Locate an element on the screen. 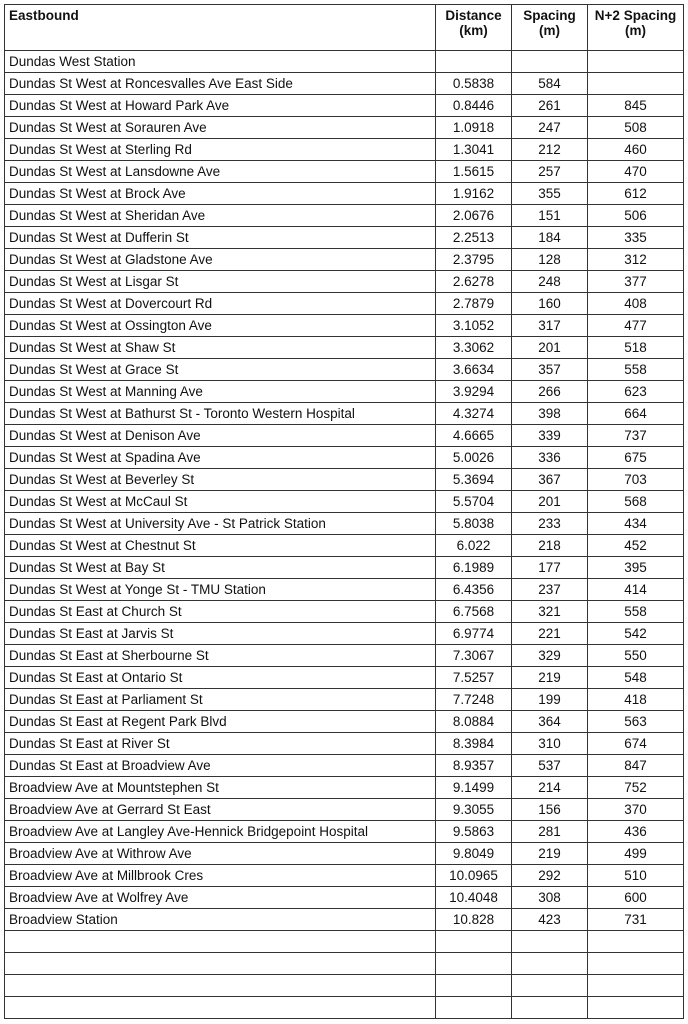 The image size is (688, 1024). number-cell: 460 is located at coordinates (635, 149).